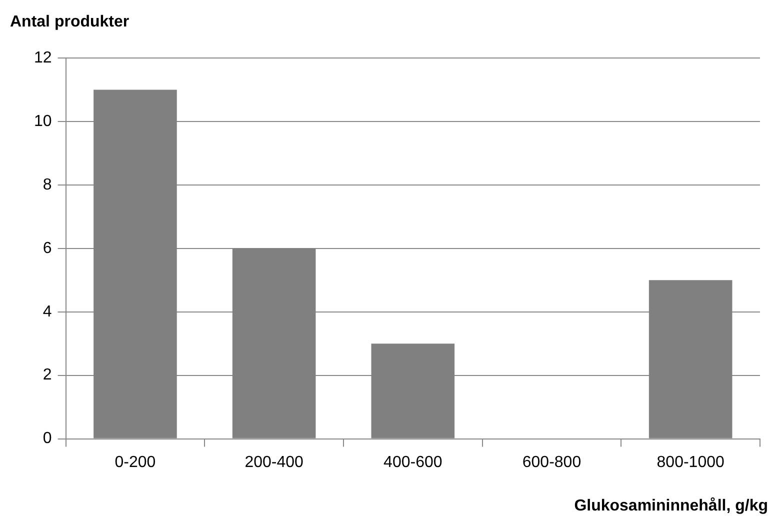  Describe the element at coordinates (135, 462) in the screenshot. I see `x-tick-label: 0-200` at that location.